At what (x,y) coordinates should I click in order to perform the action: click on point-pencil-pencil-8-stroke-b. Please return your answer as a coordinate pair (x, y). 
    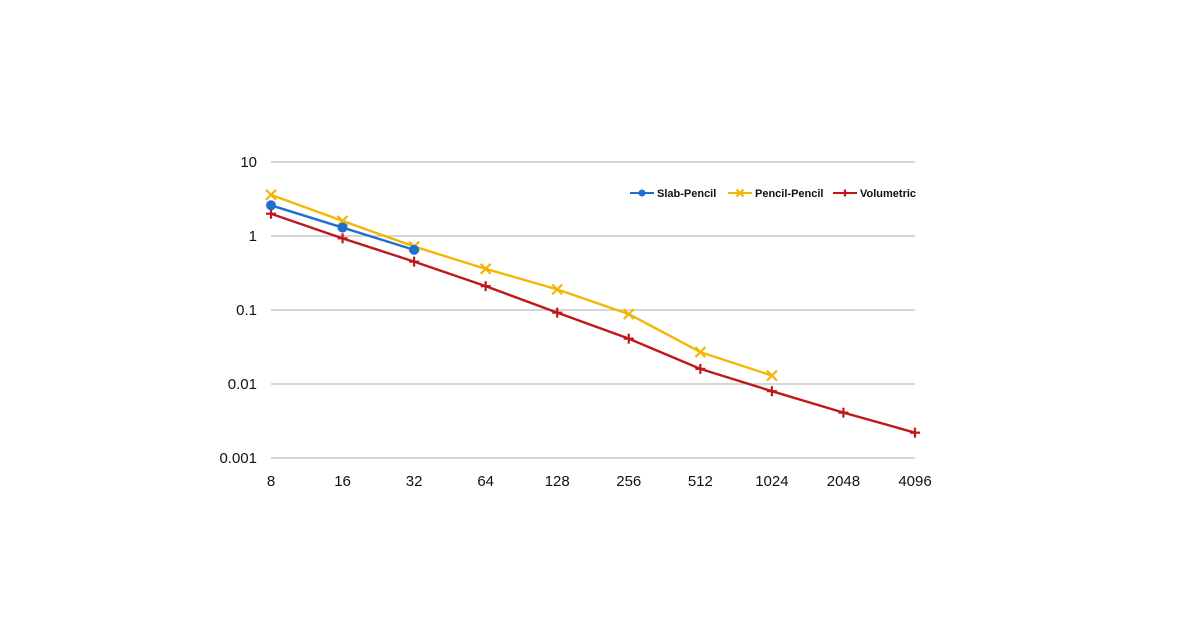
    Looking at the image, I should click on (271, 195).